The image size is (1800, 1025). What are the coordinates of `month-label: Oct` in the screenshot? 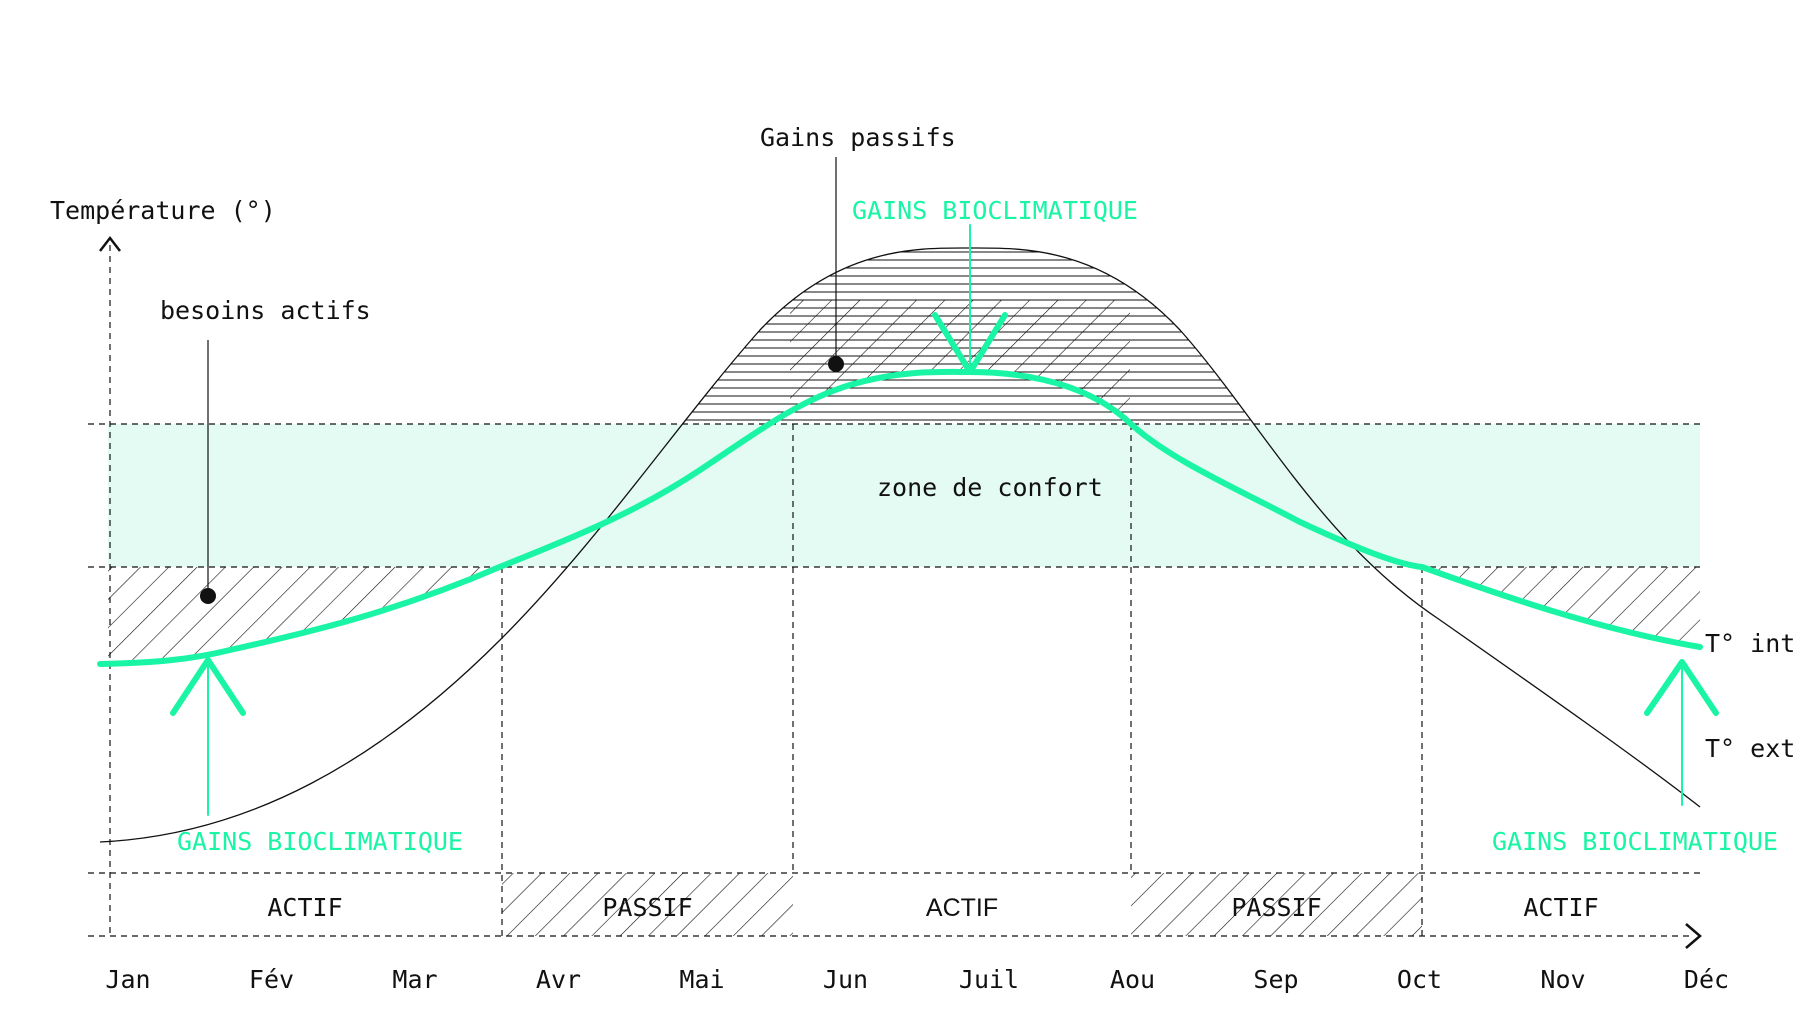 It's located at (1419, 979).